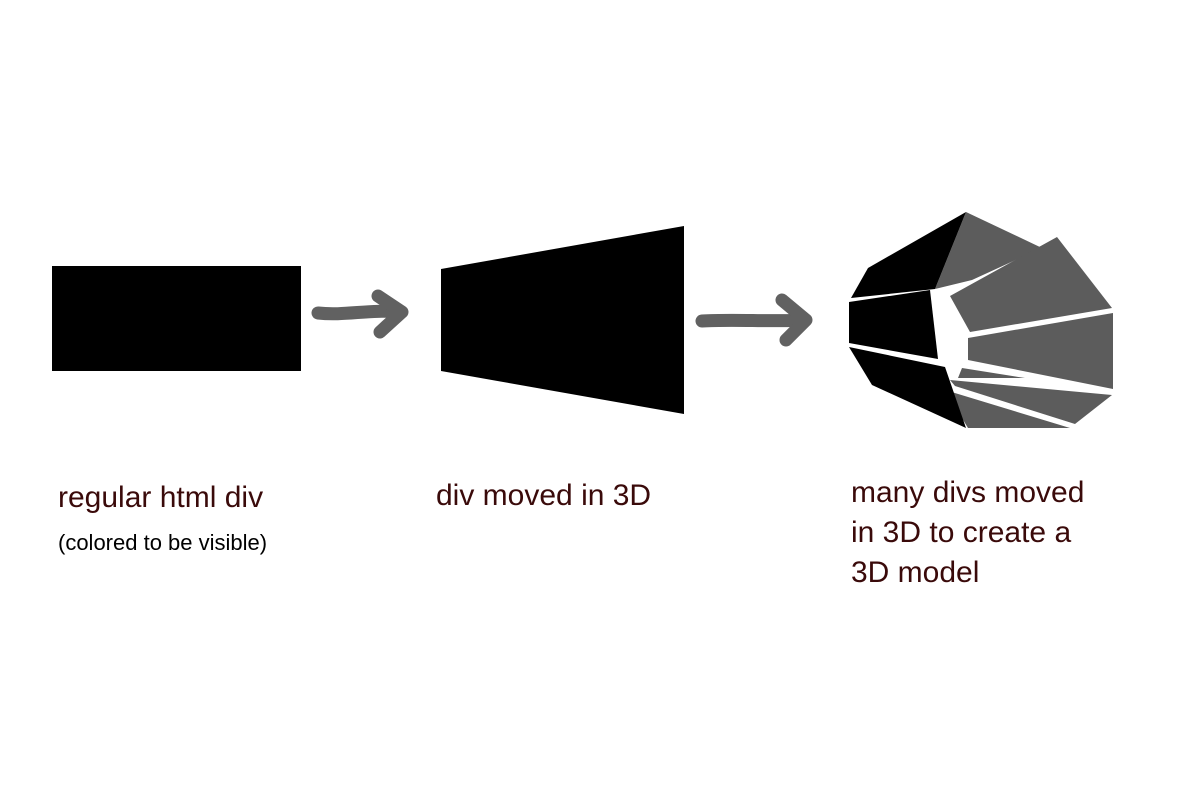  I want to click on regular-div-rectangle, so click(176, 318).